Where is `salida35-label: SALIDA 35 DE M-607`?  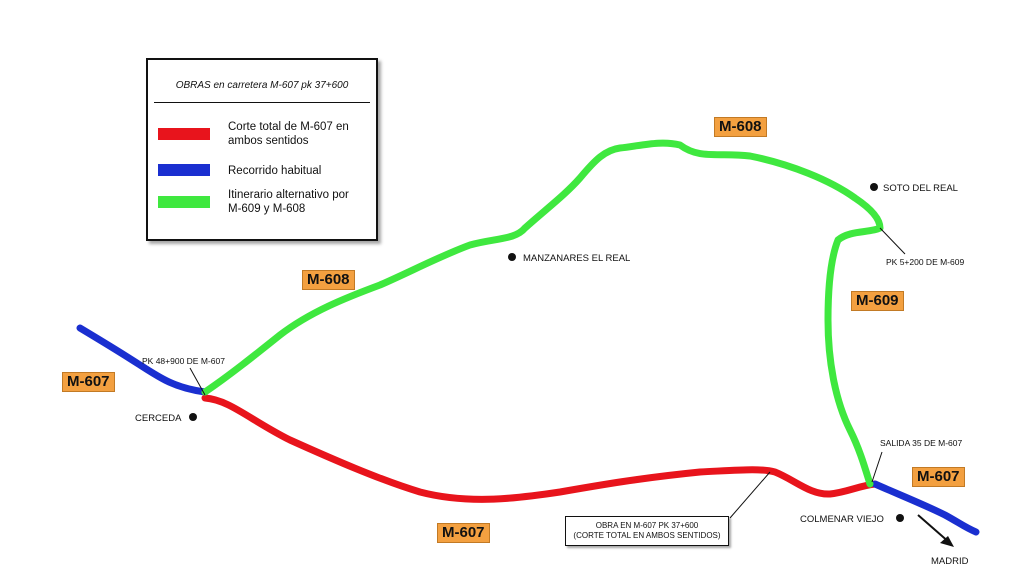 salida35-label: SALIDA 35 DE M-607 is located at coordinates (921, 443).